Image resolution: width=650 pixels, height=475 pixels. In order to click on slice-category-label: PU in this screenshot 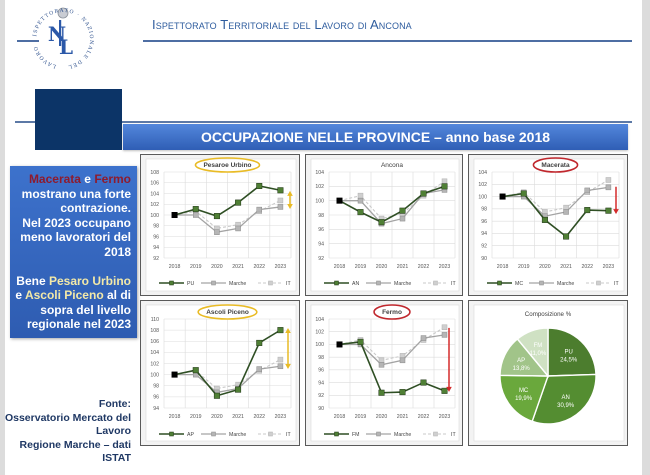, I will do `click(569, 353)`.